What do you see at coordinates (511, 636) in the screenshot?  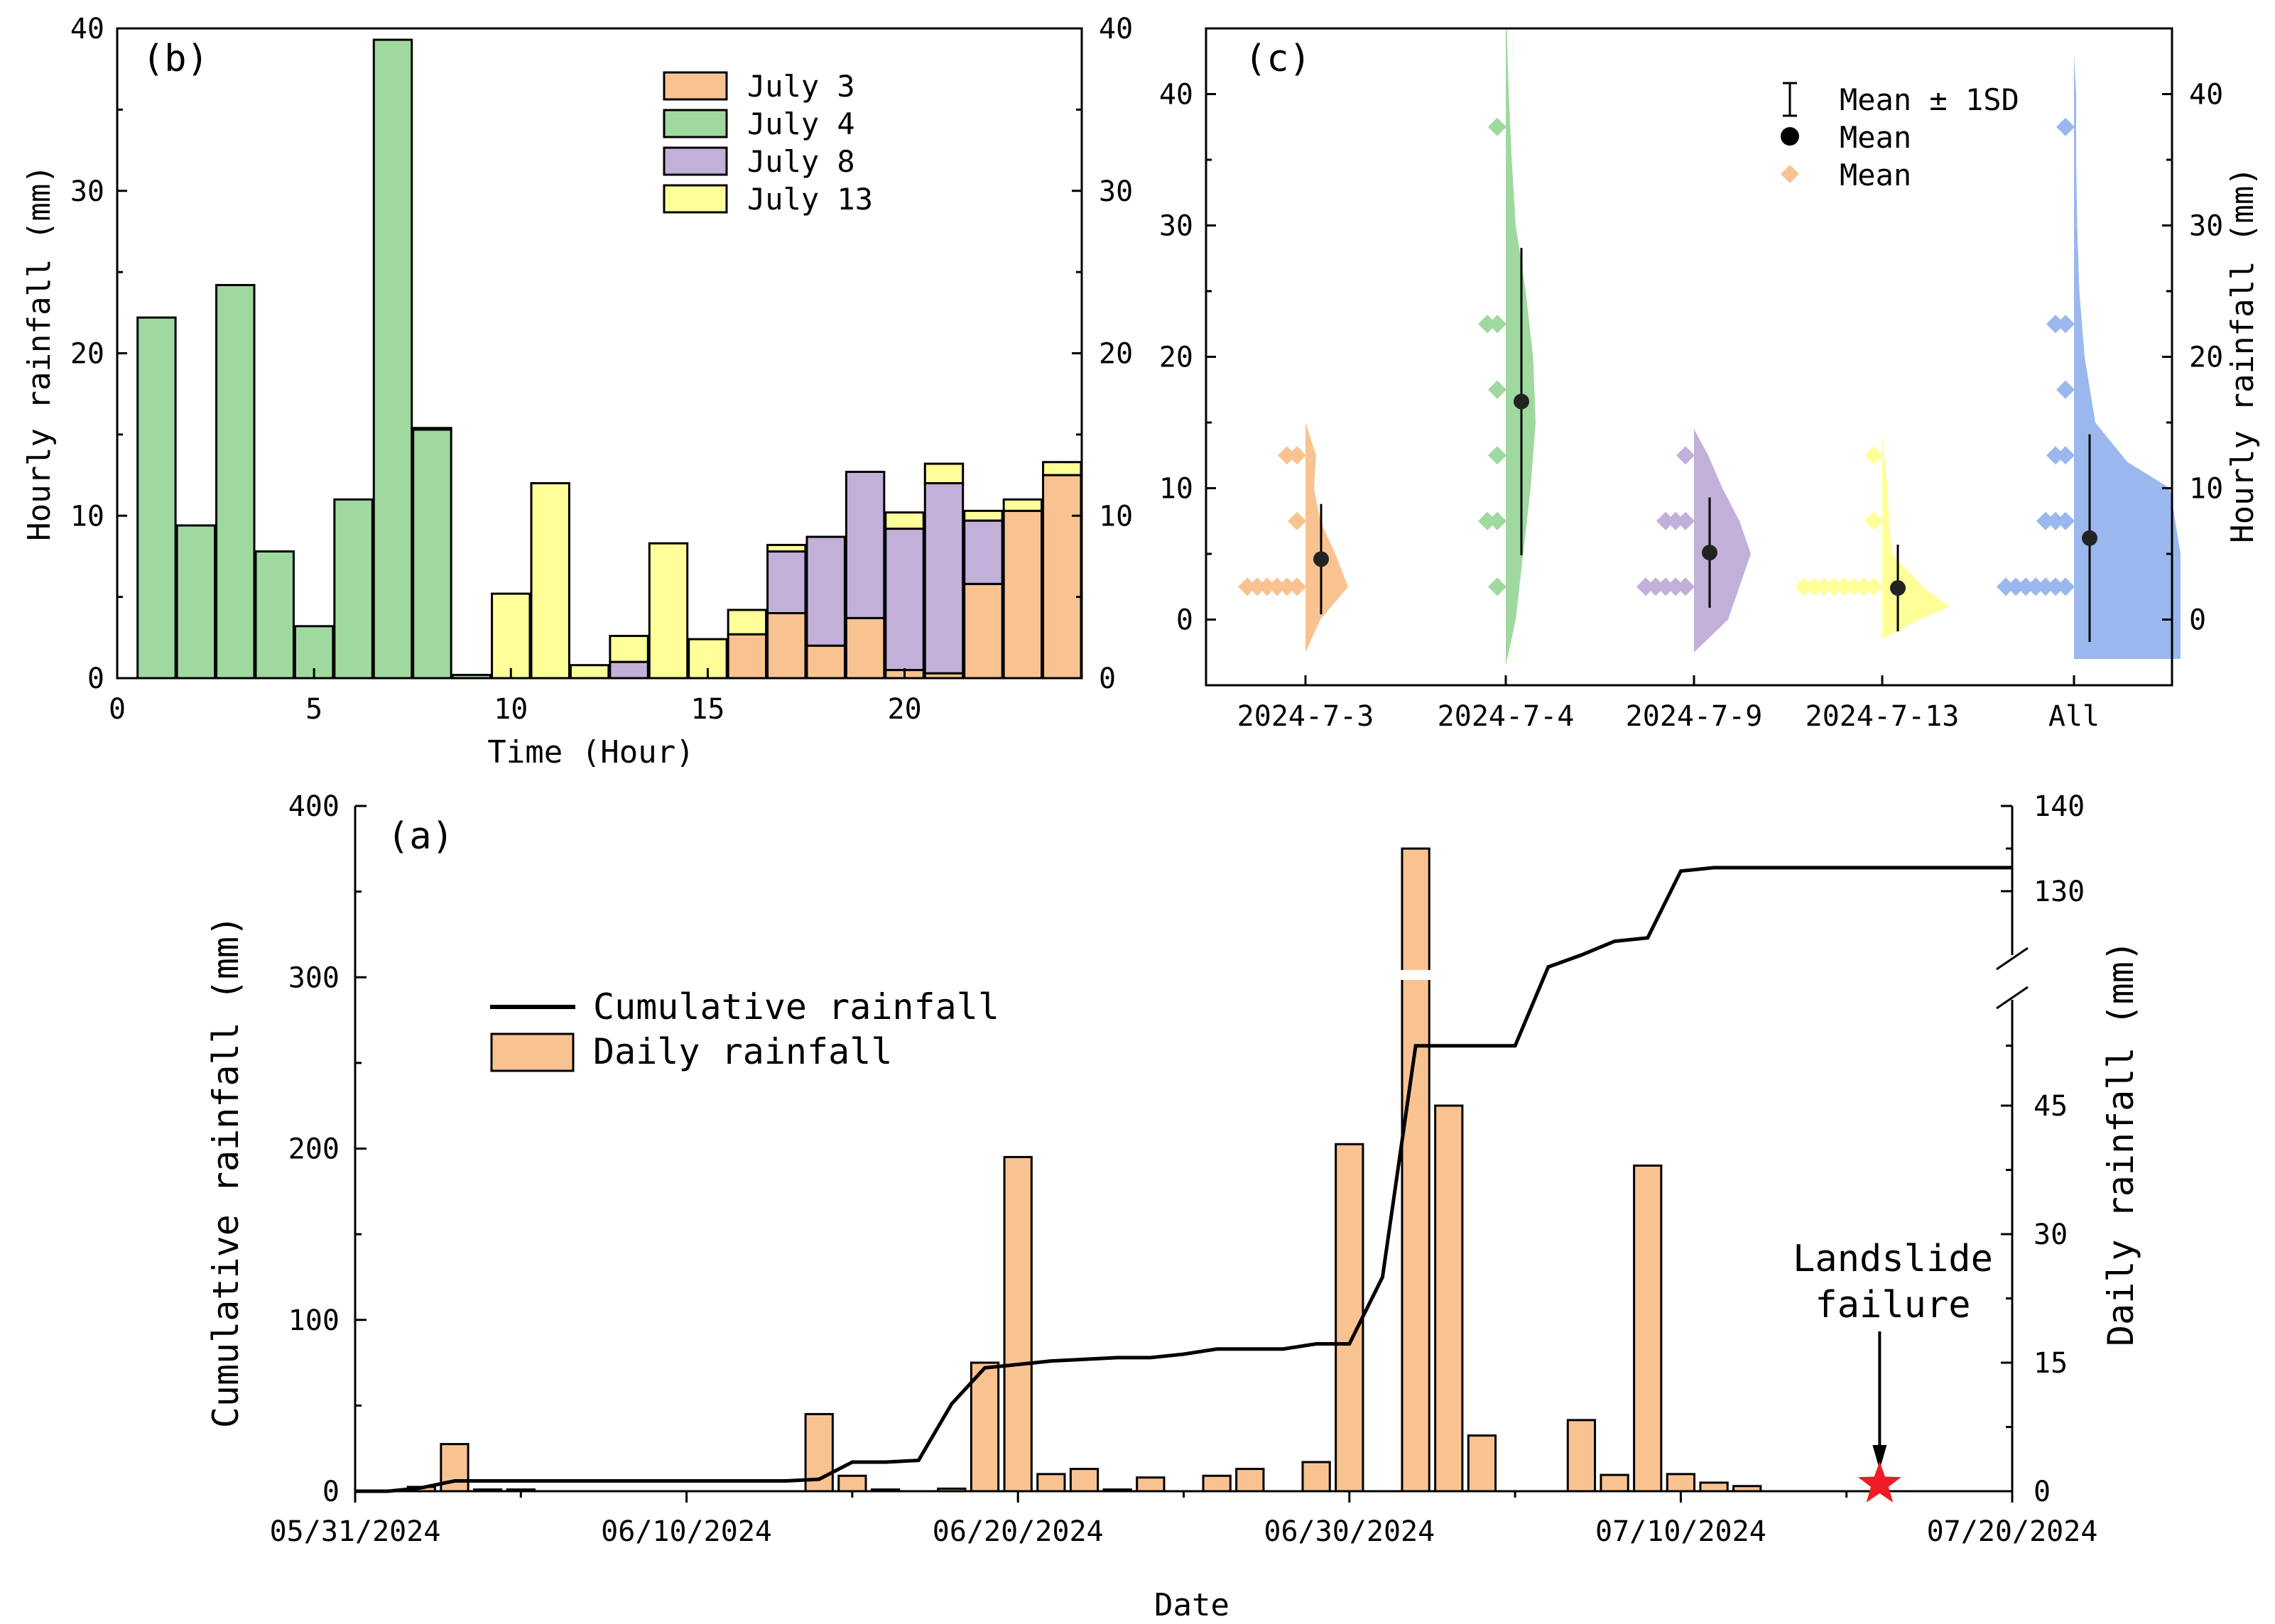 I see `bar-july13-h10` at bounding box center [511, 636].